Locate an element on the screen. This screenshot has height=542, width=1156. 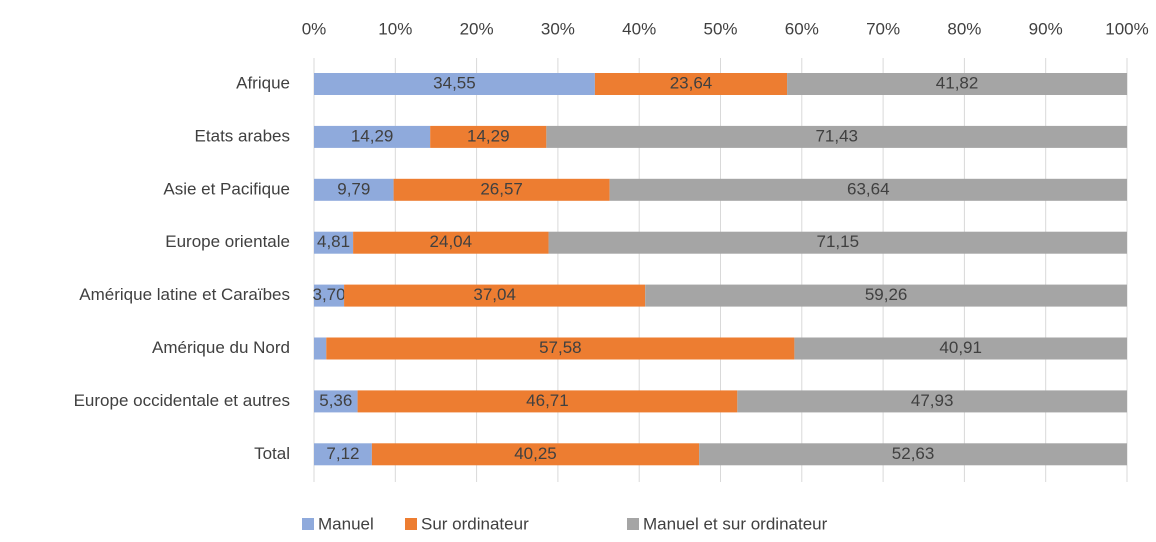
data-label: 52,63 is located at coordinates (913, 453).